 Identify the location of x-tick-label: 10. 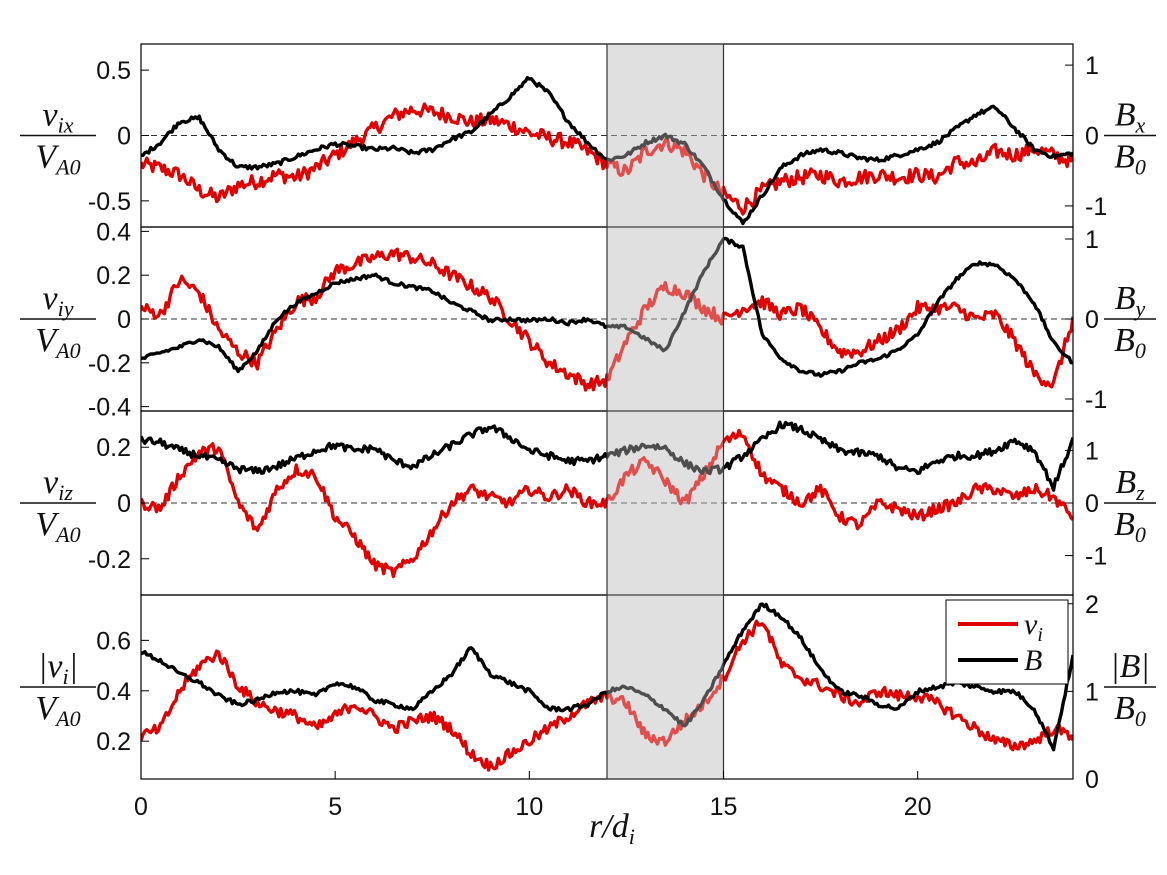
(529, 807).